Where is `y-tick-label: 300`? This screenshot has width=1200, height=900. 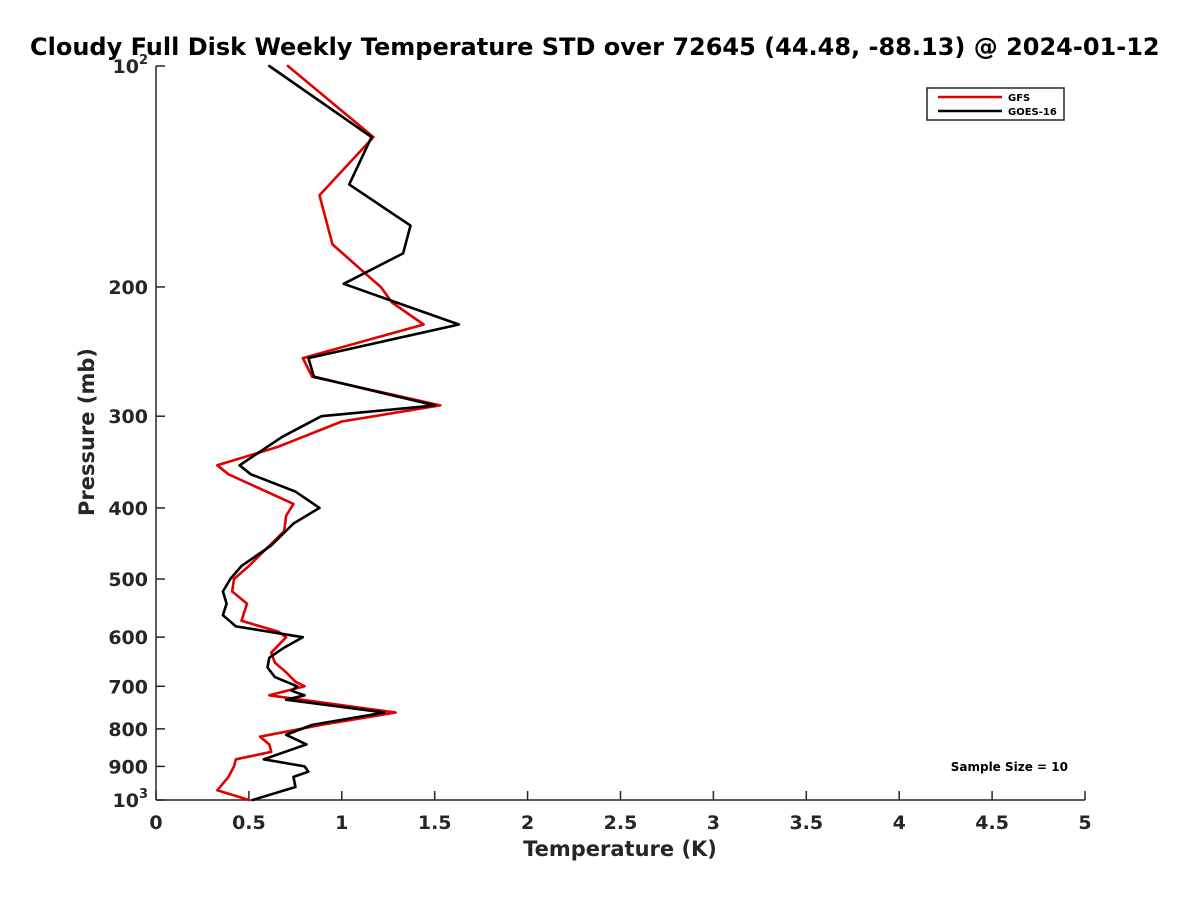 y-tick-label: 300 is located at coordinates (128, 417).